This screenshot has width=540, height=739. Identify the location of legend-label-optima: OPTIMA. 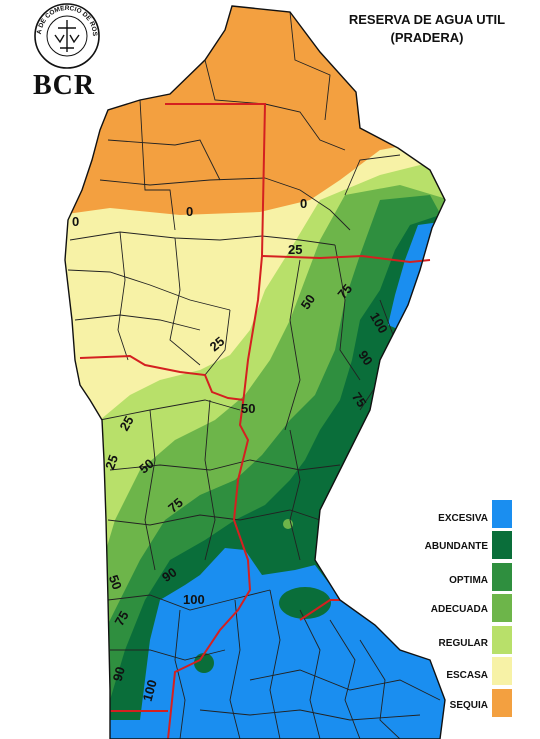
(468, 580).